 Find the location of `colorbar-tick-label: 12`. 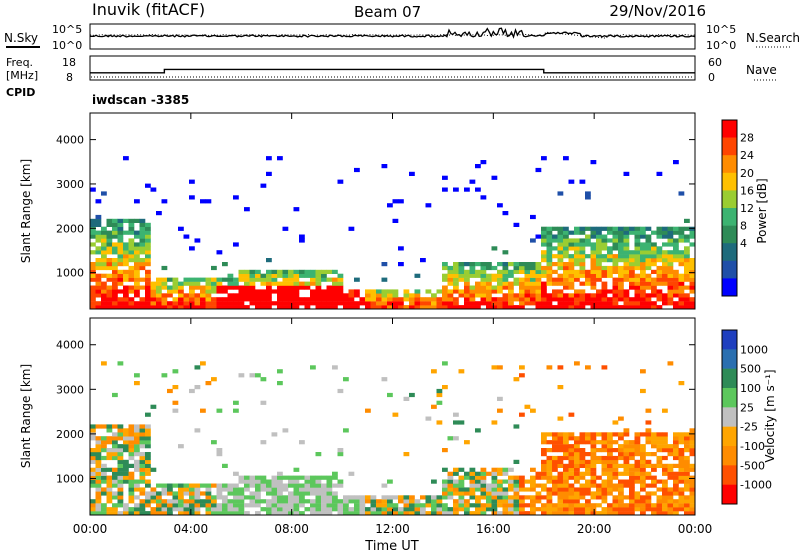

colorbar-tick-label: 12 is located at coordinates (747, 208).